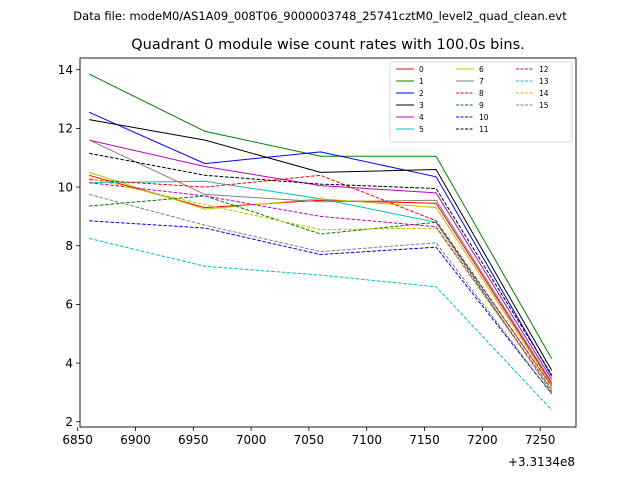 The image size is (640, 480). Describe the element at coordinates (481, 93) in the screenshot. I see `legend-label-8: 8` at that location.